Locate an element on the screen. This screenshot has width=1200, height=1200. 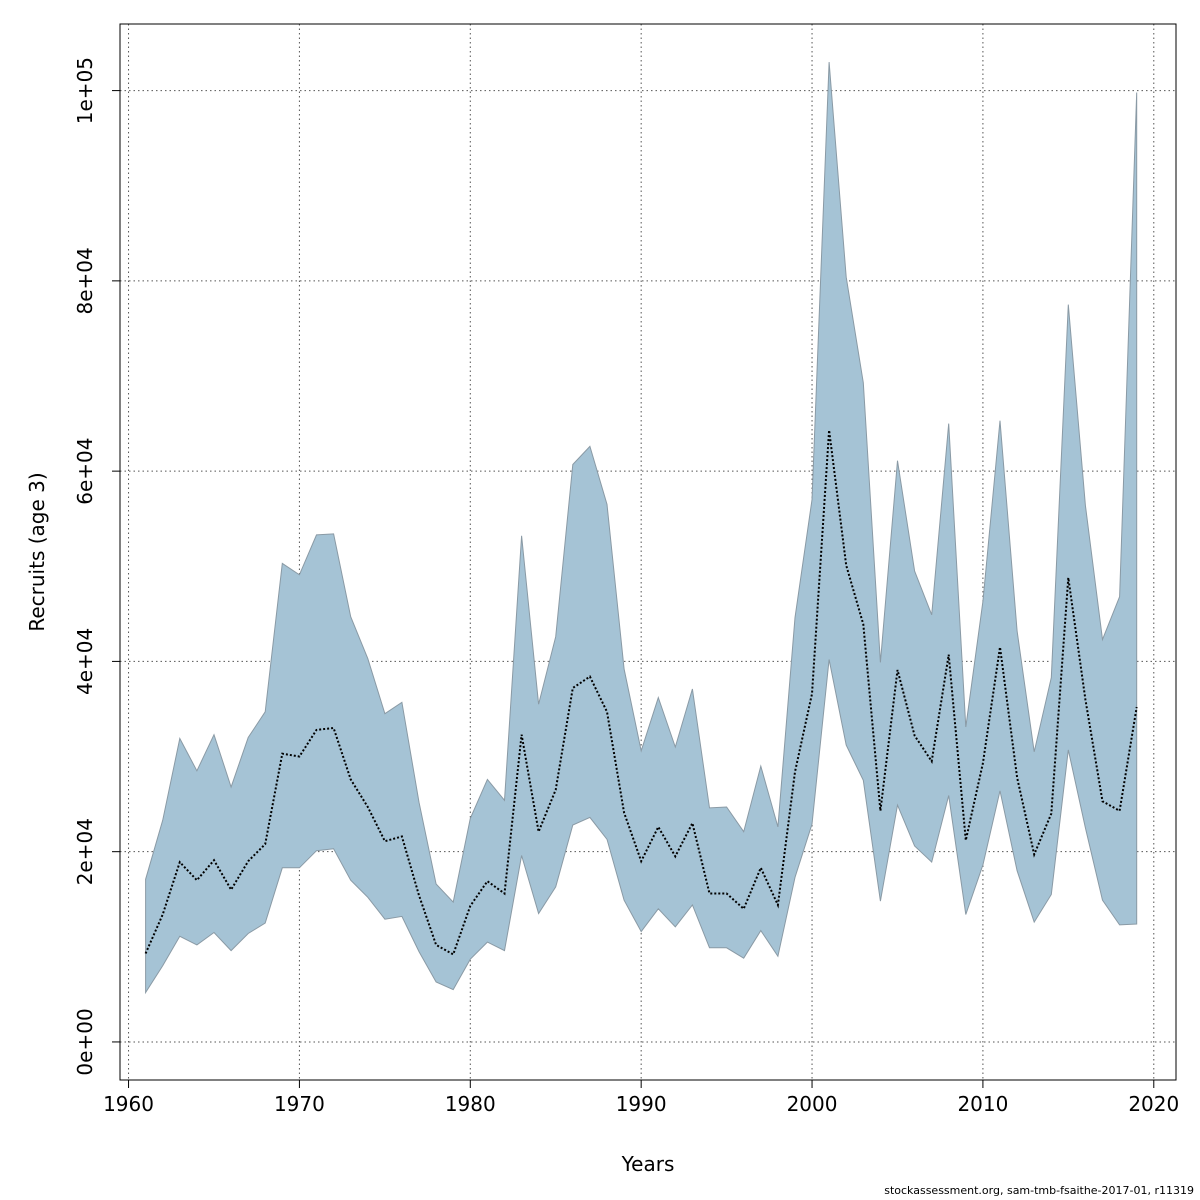
y-tick-label: 8e+04 is located at coordinates (85, 280).